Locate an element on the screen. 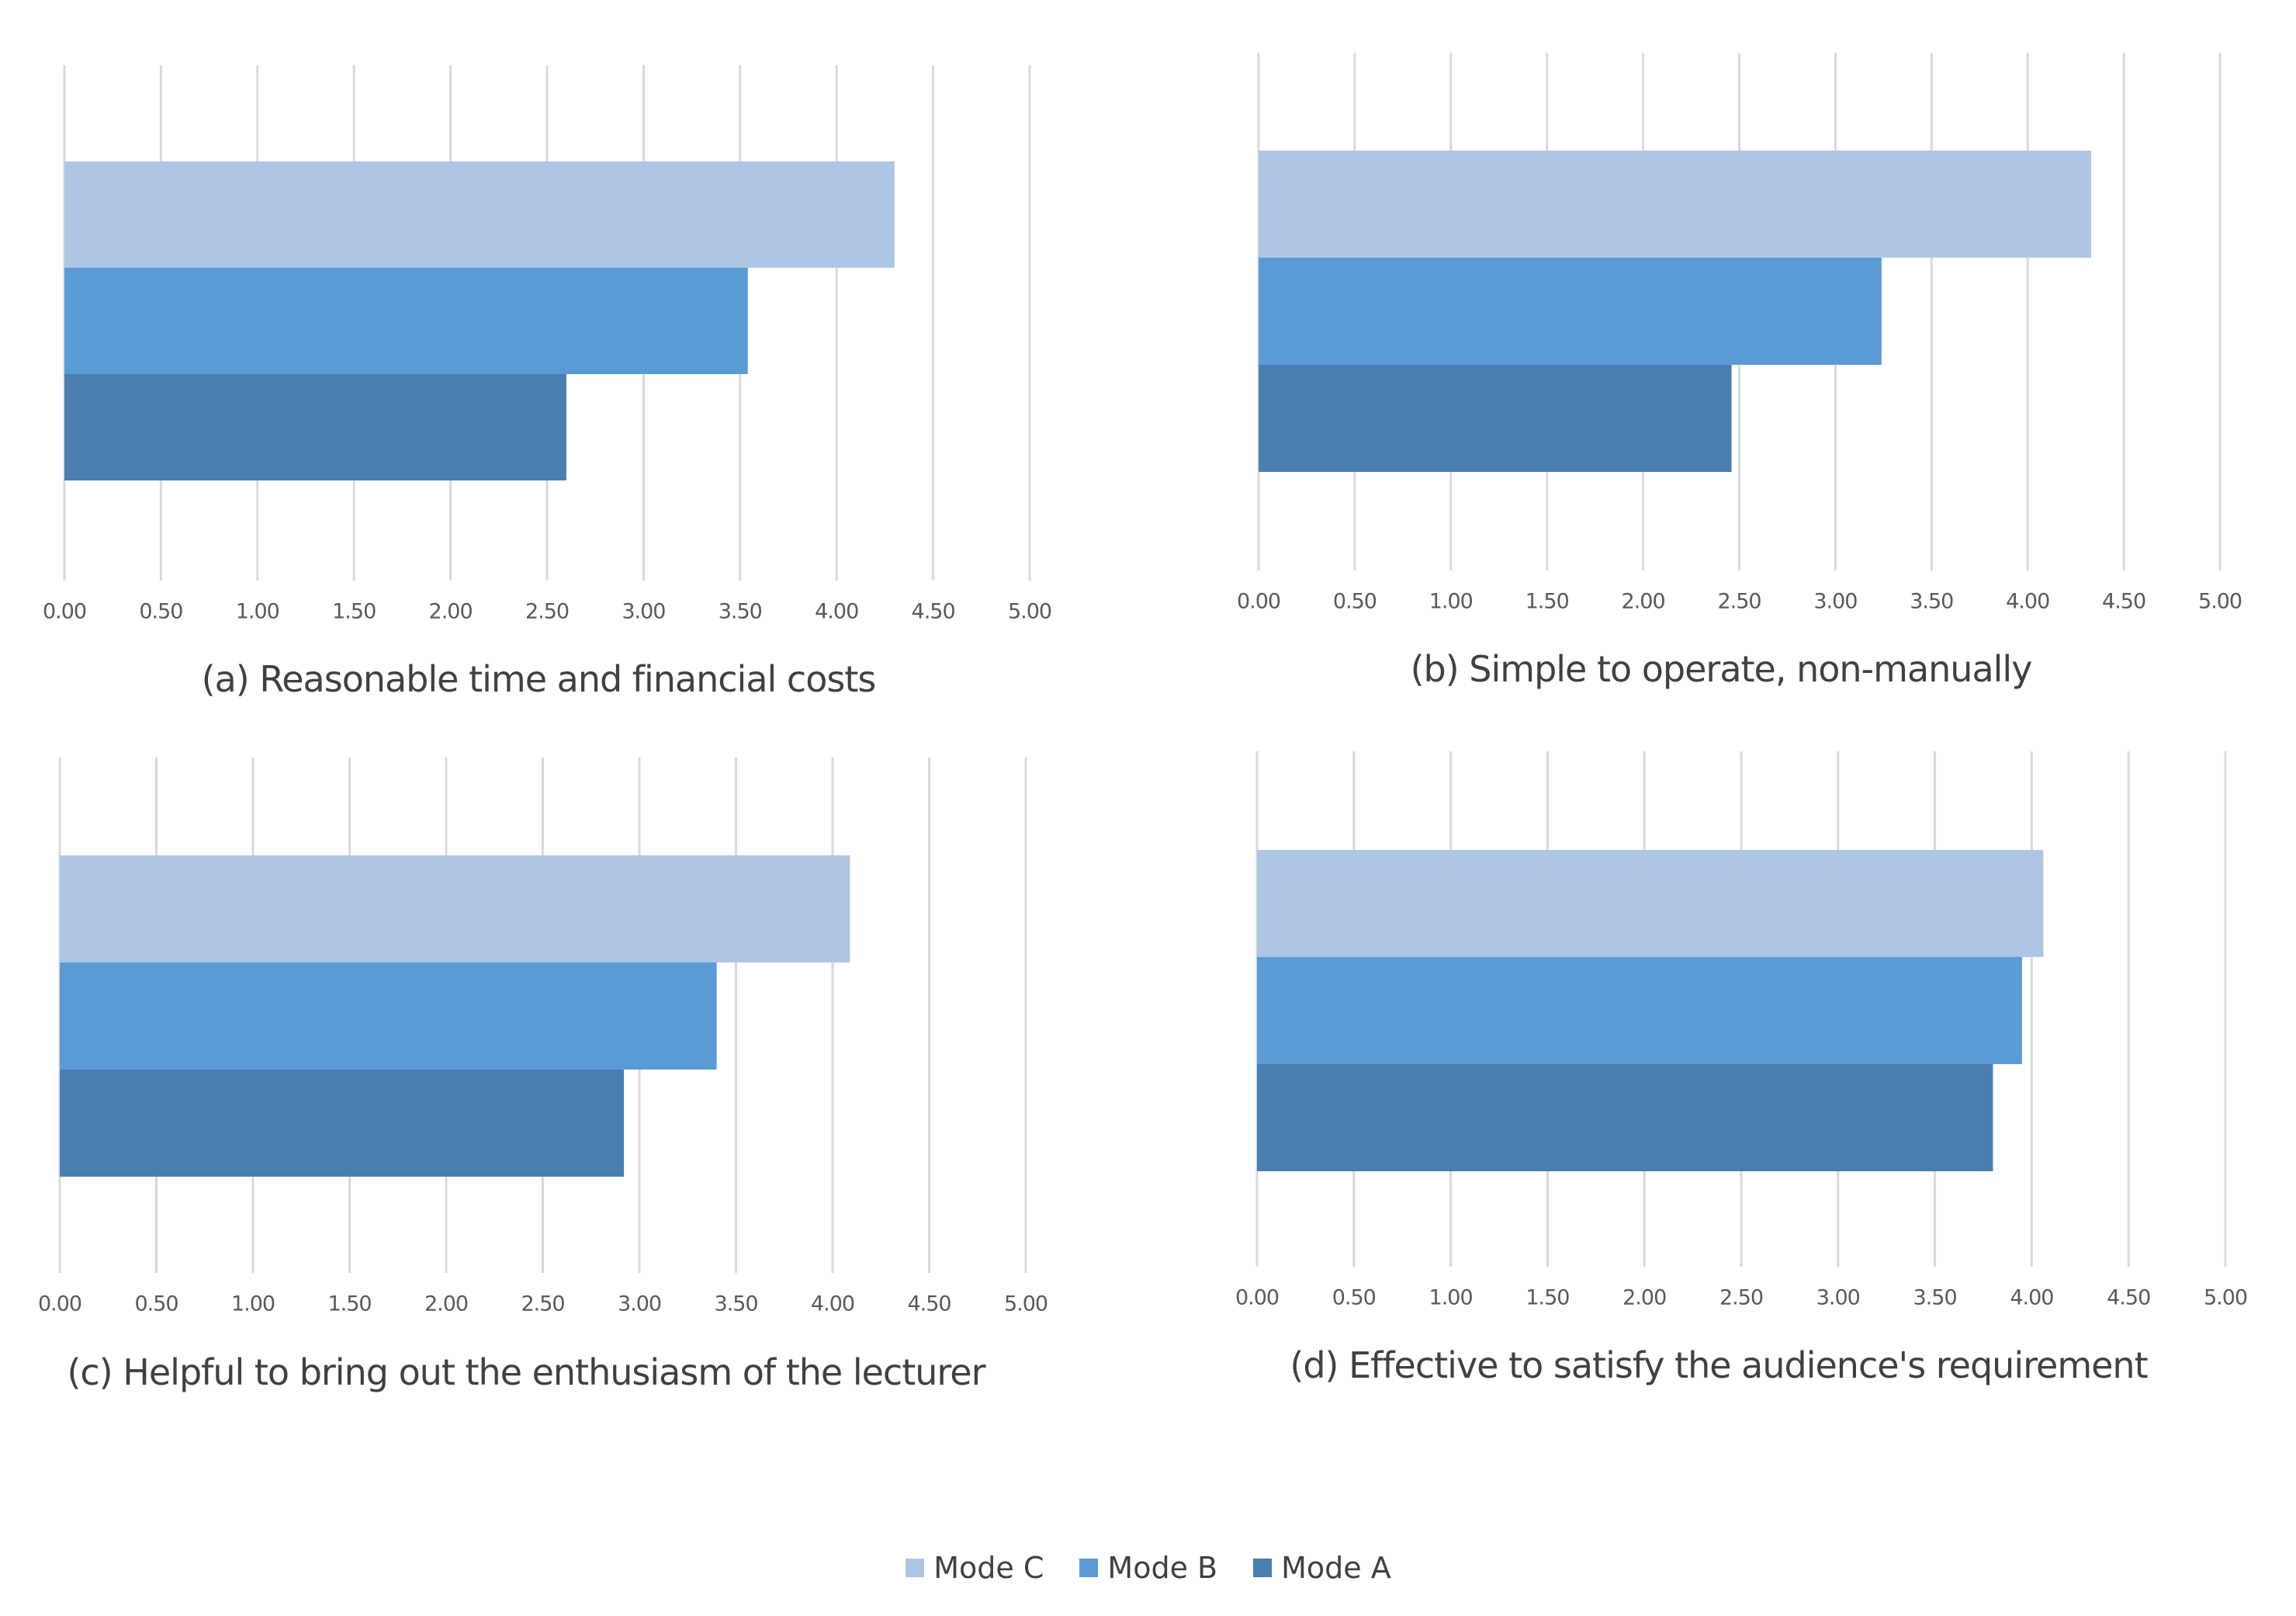 The image size is (2296, 1616). legend-item-mode-c: Mode C is located at coordinates (975, 1568).